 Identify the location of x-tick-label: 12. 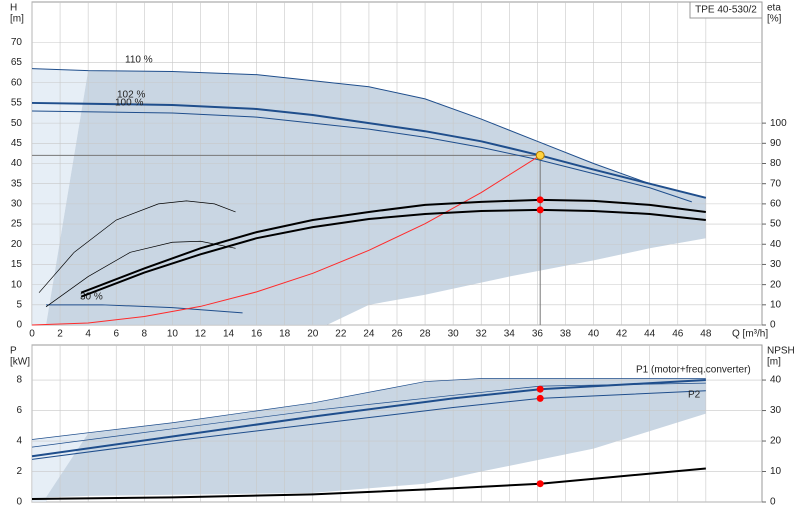
(201, 334).